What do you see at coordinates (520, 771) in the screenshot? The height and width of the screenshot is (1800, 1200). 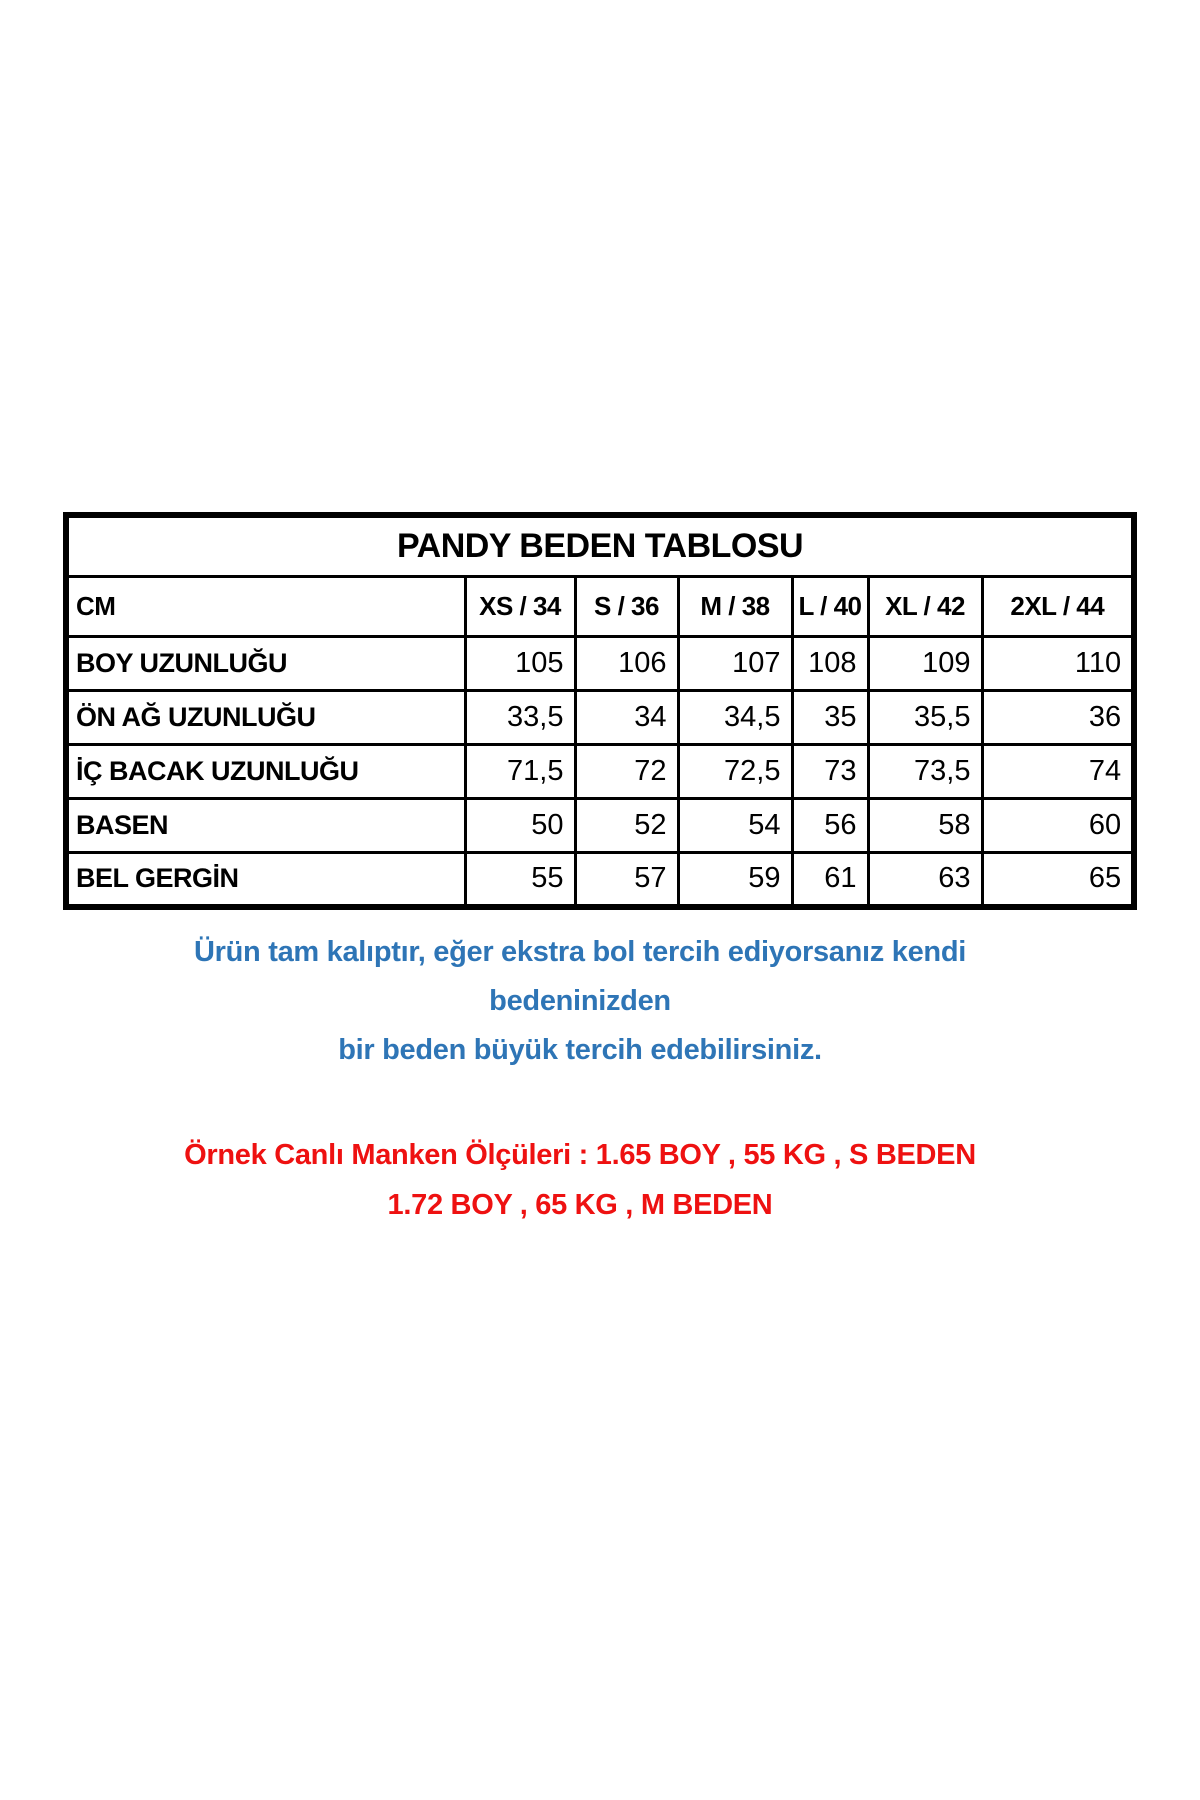 I see `size-value-cell: 71,5` at bounding box center [520, 771].